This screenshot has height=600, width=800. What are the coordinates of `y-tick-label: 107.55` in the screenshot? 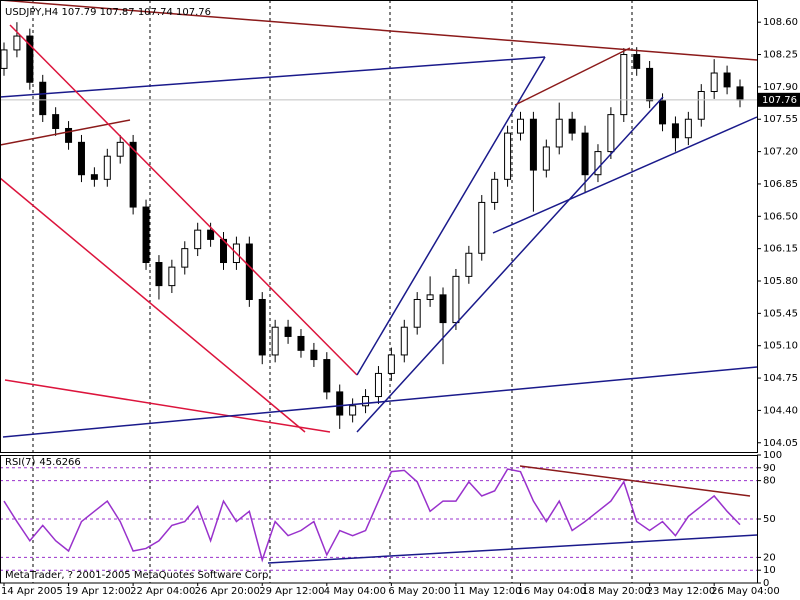 It's located at (780, 119).